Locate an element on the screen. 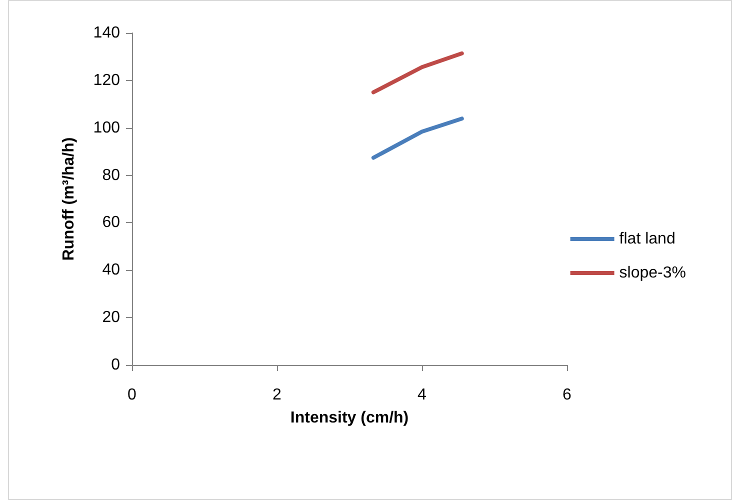 This screenshot has width=734, height=502. legend-label: slope-3% is located at coordinates (652, 273).